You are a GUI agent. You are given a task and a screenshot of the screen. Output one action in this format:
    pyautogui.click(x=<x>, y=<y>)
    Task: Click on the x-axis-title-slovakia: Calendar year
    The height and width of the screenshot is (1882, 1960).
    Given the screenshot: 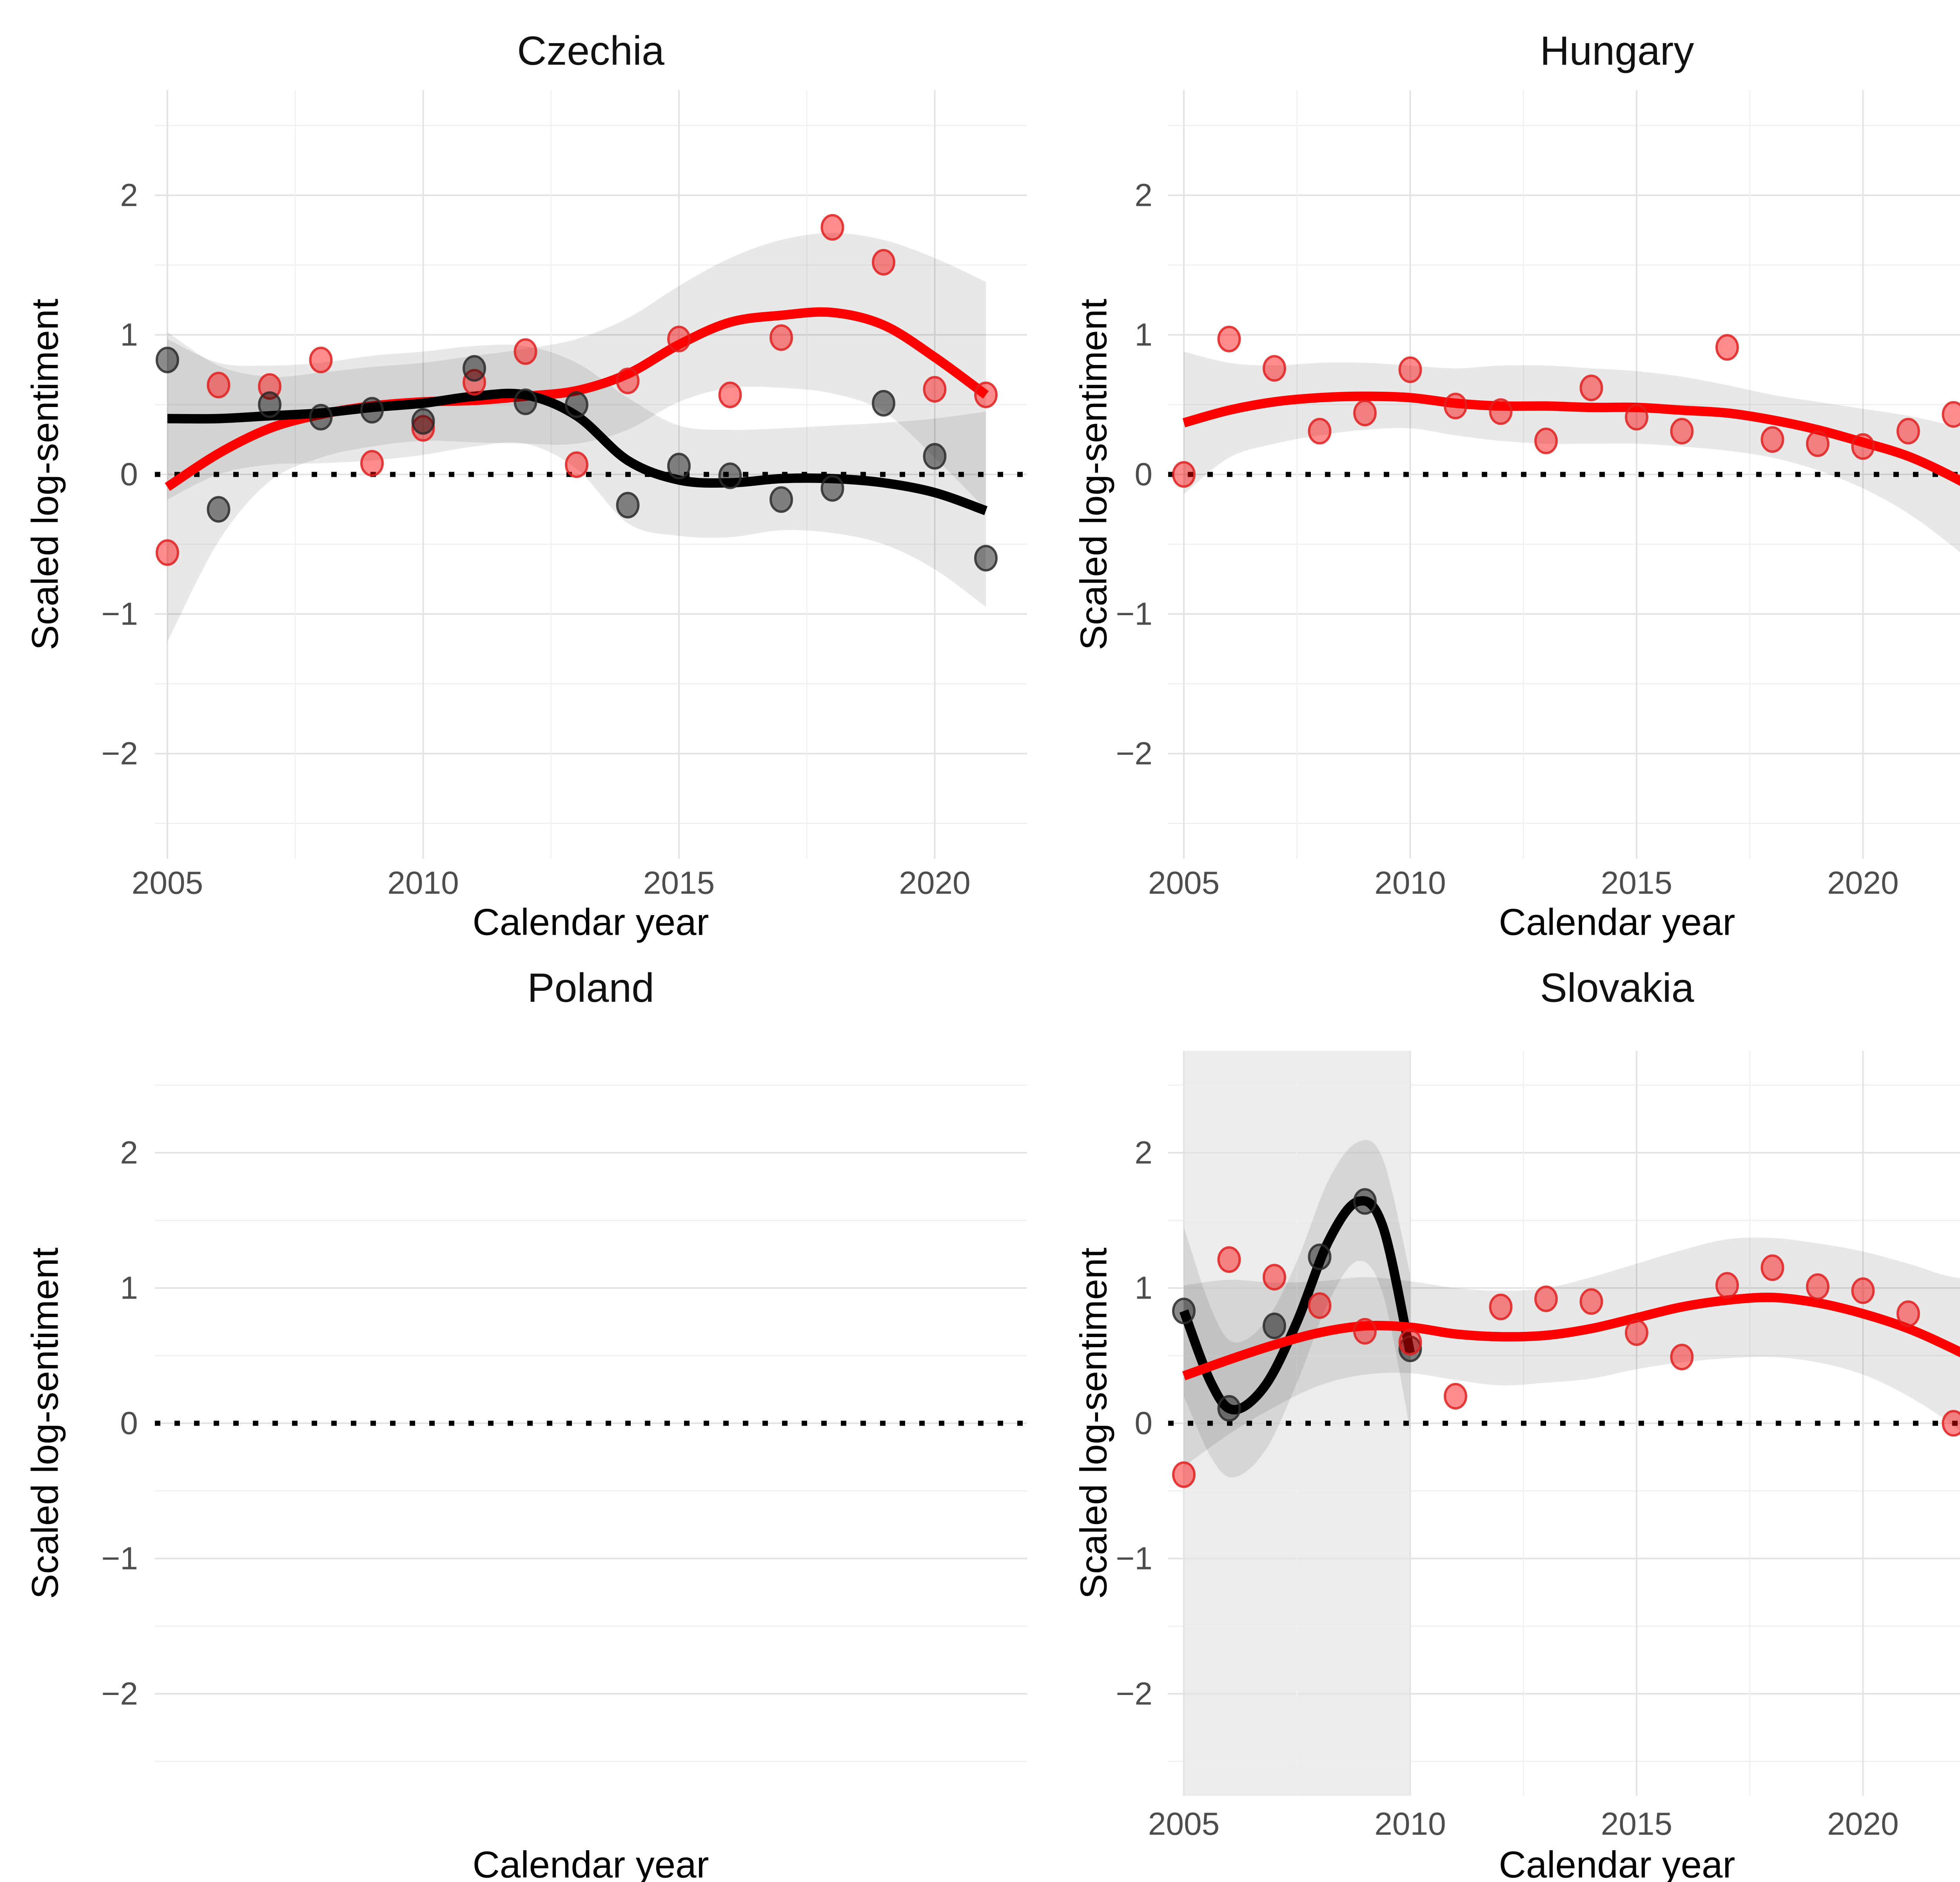 What is the action you would take?
    pyautogui.click(x=1617, y=1863)
    